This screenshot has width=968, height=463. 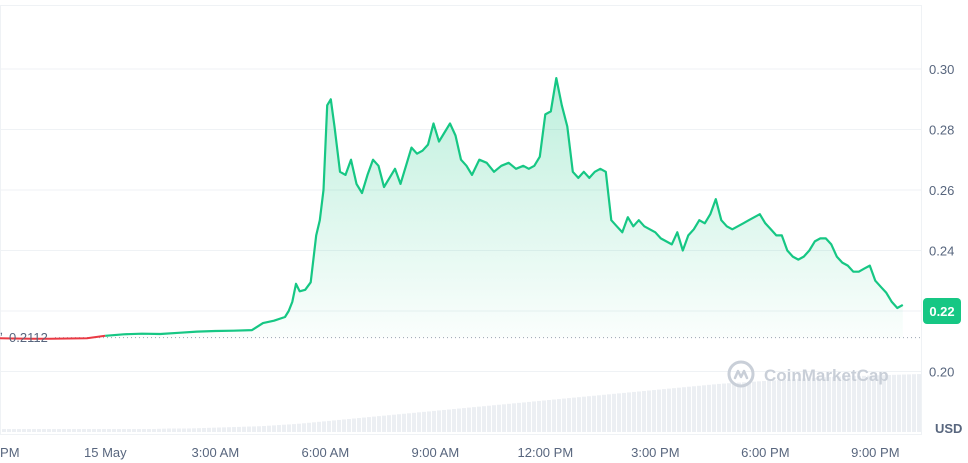 I want to click on x-tick-label: 12:00 PM, so click(x=546, y=452).